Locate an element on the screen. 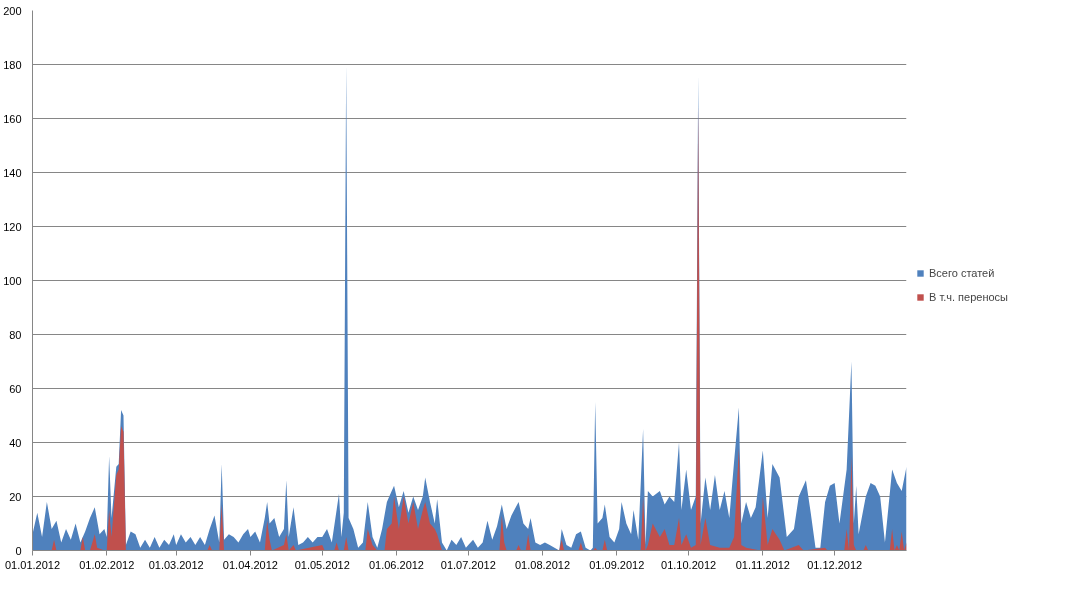 This screenshot has width=1083, height=598. y-tick-label: 20 is located at coordinates (15, 496).